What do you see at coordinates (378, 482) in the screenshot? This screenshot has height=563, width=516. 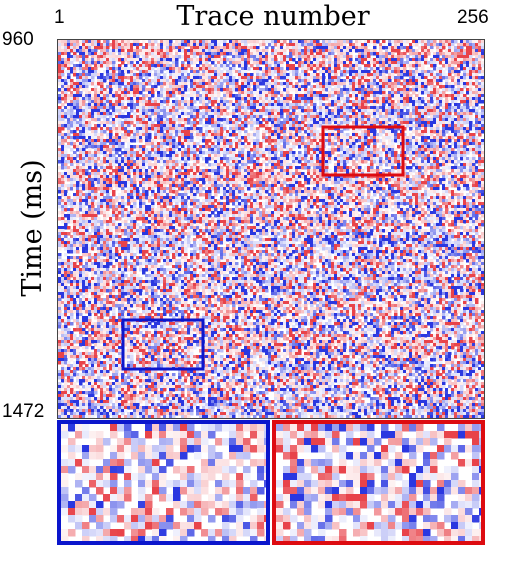 I see `red-zoom-inset` at bounding box center [378, 482].